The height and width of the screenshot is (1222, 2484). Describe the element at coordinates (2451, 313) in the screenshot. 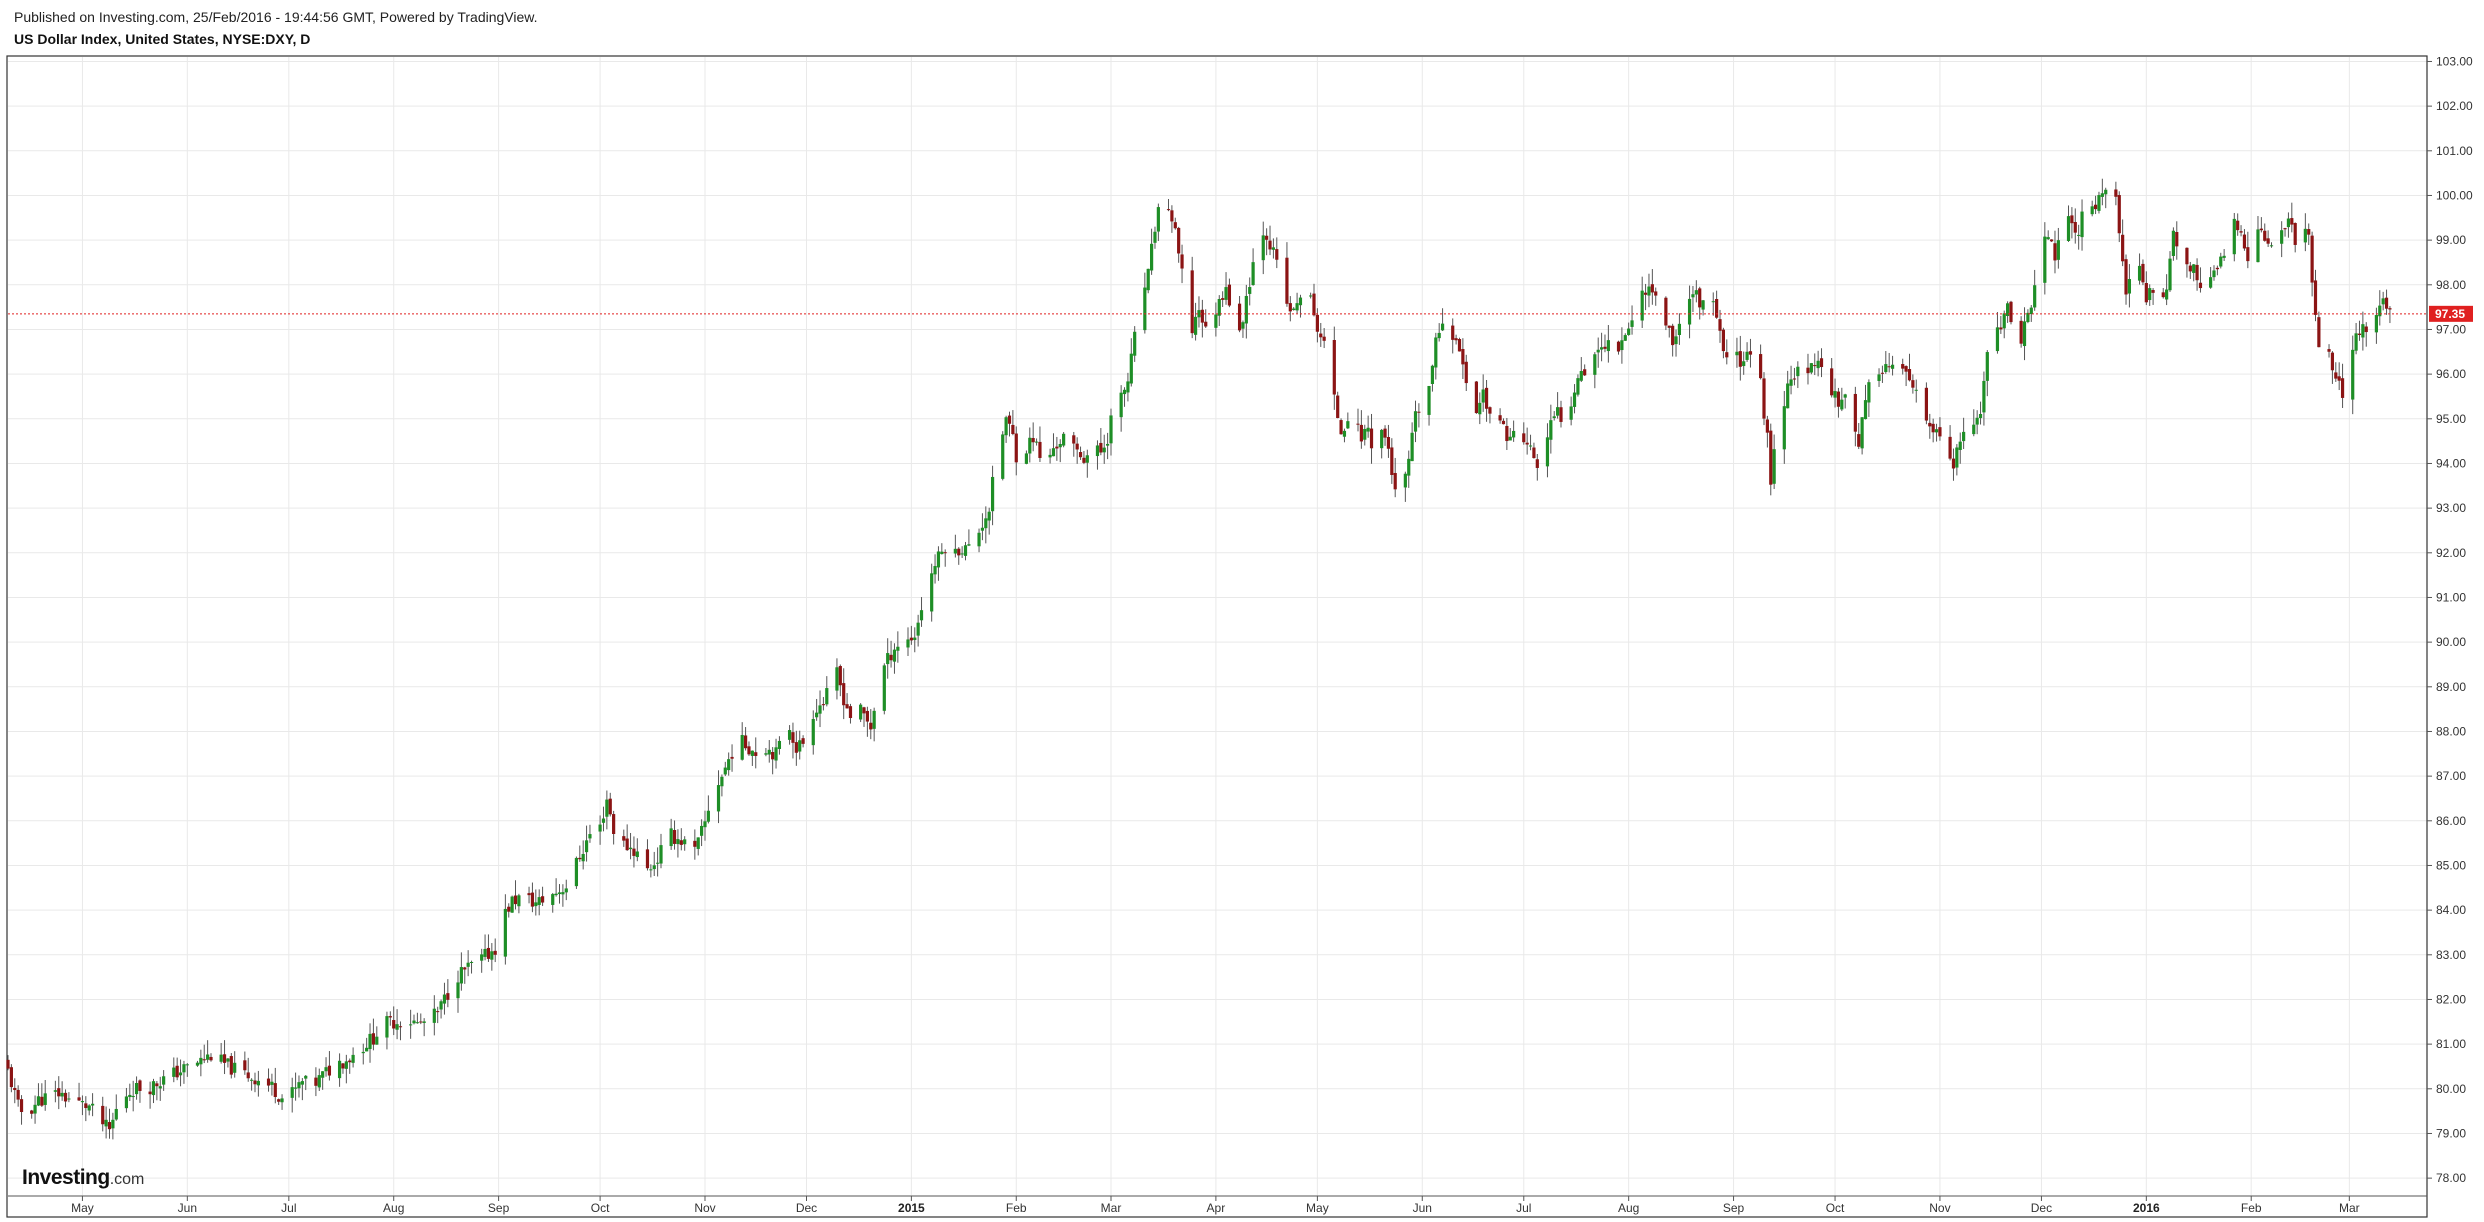

I see `last-price-badge` at that location.